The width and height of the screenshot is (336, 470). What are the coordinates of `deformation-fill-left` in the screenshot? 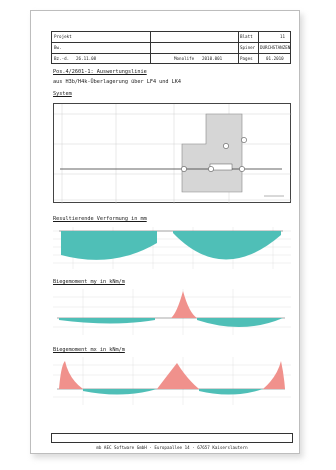 It's located at (109, 245).